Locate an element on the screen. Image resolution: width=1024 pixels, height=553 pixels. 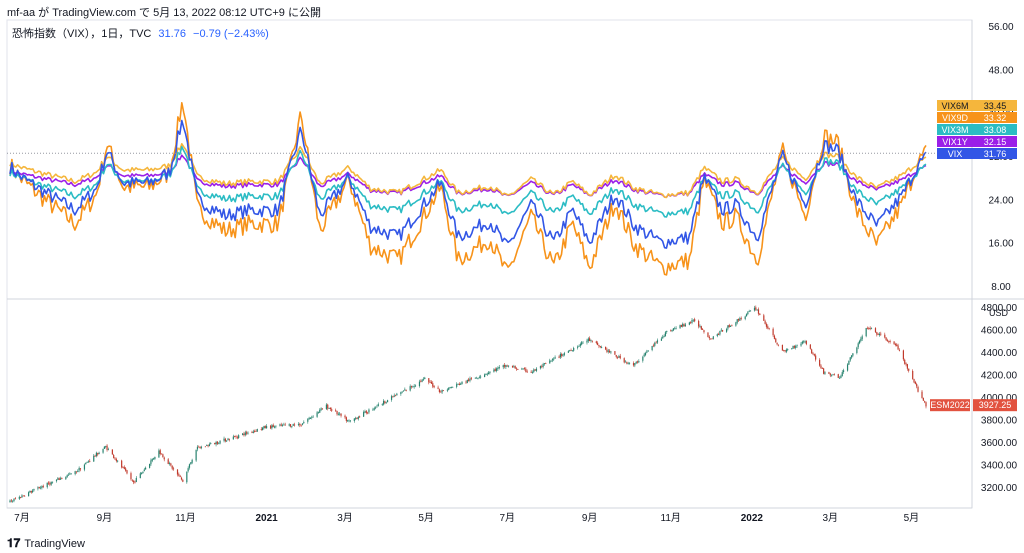
series-badge-name: VIX1Y is located at coordinates (955, 142).